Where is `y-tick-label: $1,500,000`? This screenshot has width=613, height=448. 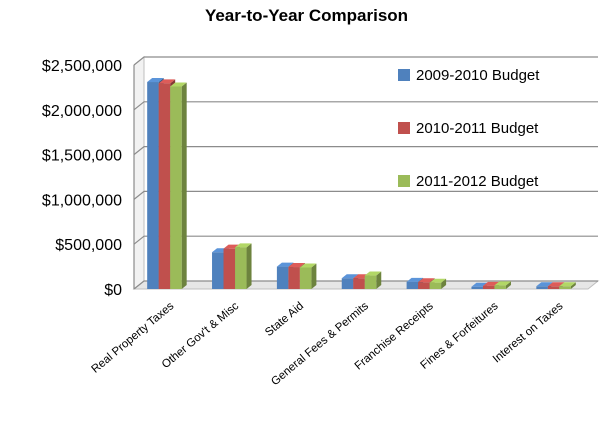 y-tick-label: $1,500,000 is located at coordinates (82, 156).